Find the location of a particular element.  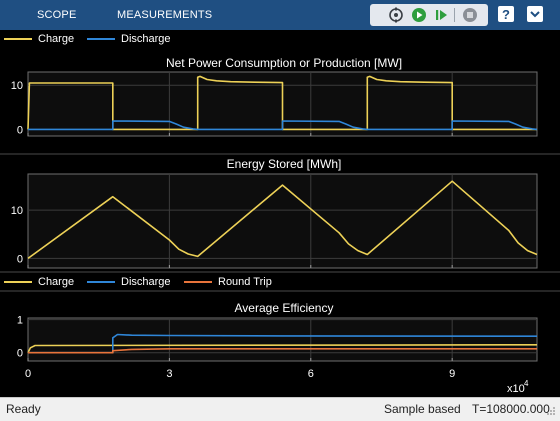

status-sample-mode: Sample based is located at coordinates (422, 409).